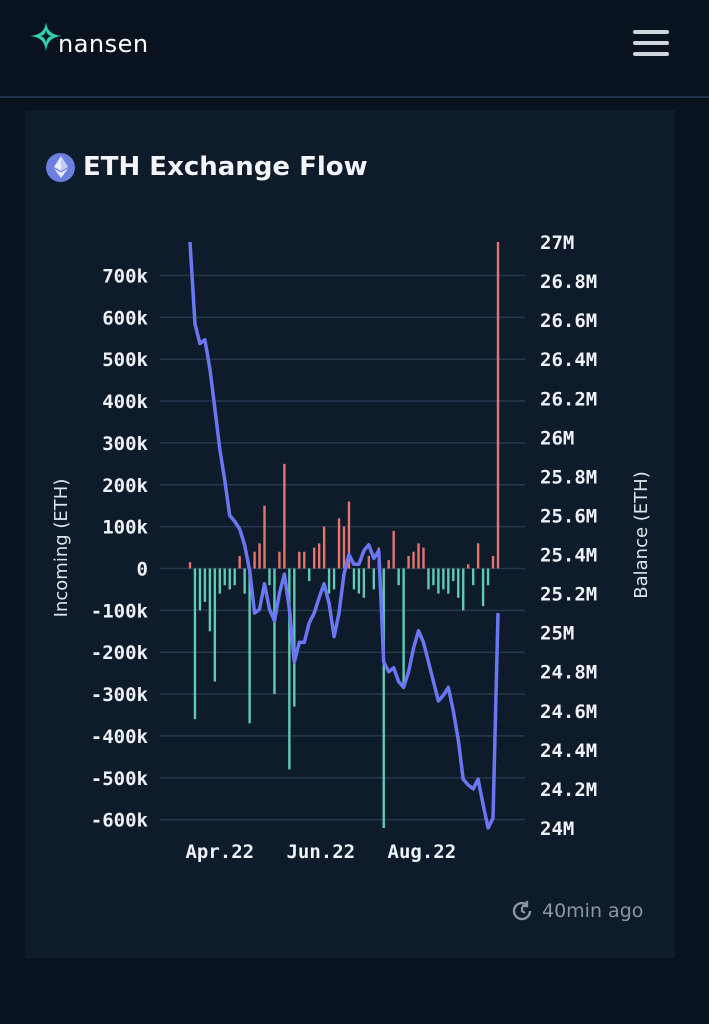  What do you see at coordinates (568, 790) in the screenshot?
I see `right-tick-label: 24.2M` at bounding box center [568, 790].